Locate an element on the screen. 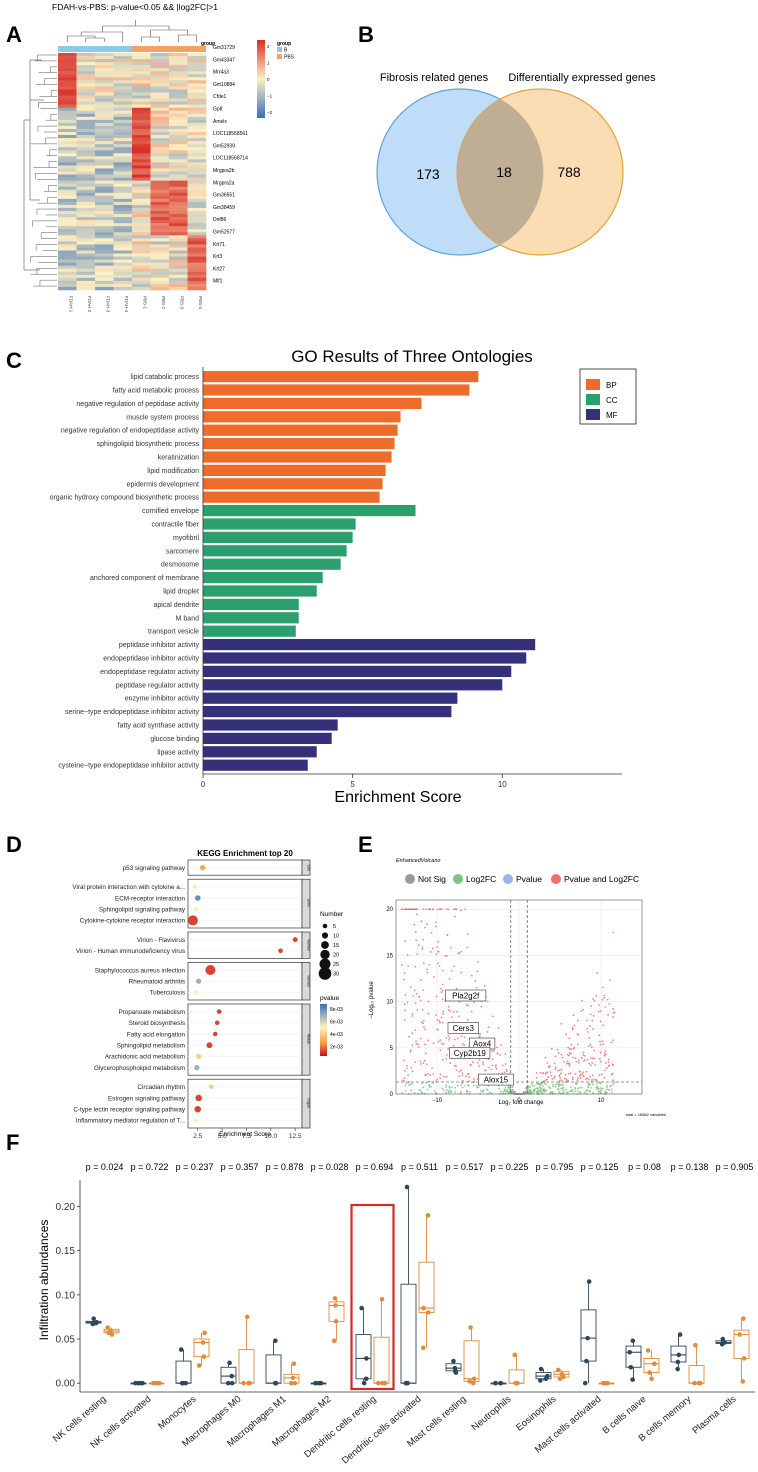  go-legend-swatch is located at coordinates (593, 399).